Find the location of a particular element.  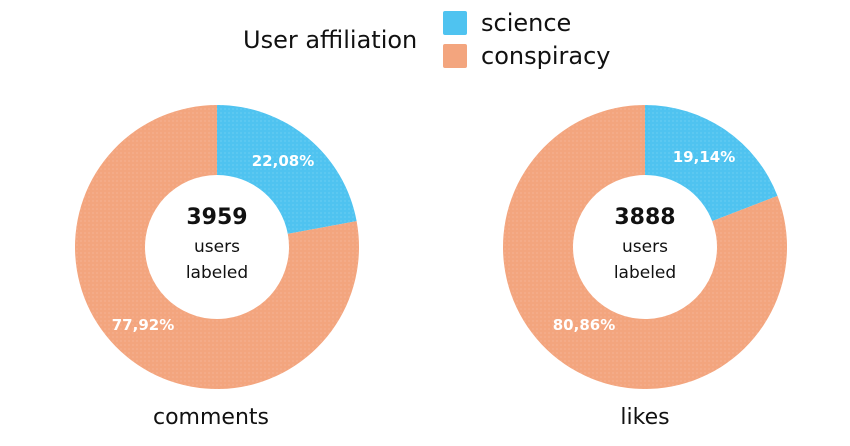

legend-swatch-conspiracy is located at coordinates (455, 56).